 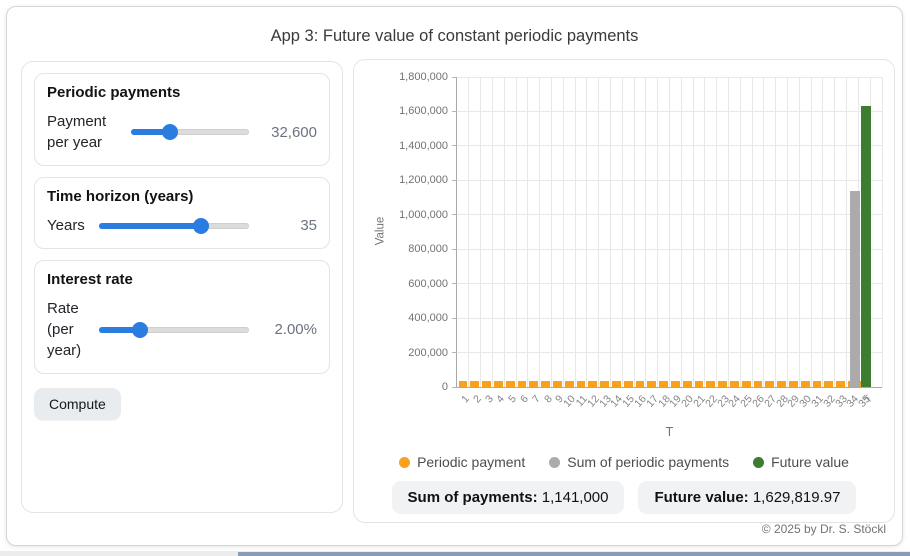 I want to click on horizontal-scrollbar-thumb, so click(x=574, y=554).